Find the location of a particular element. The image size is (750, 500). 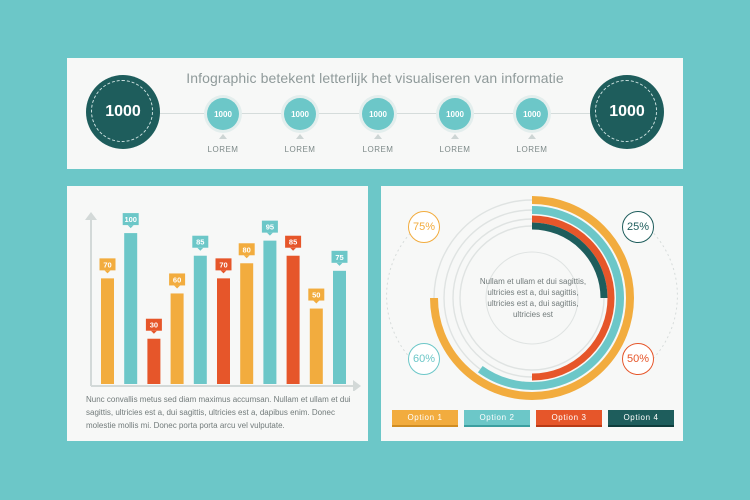

percent-badge: 60% is located at coordinates (424, 359).